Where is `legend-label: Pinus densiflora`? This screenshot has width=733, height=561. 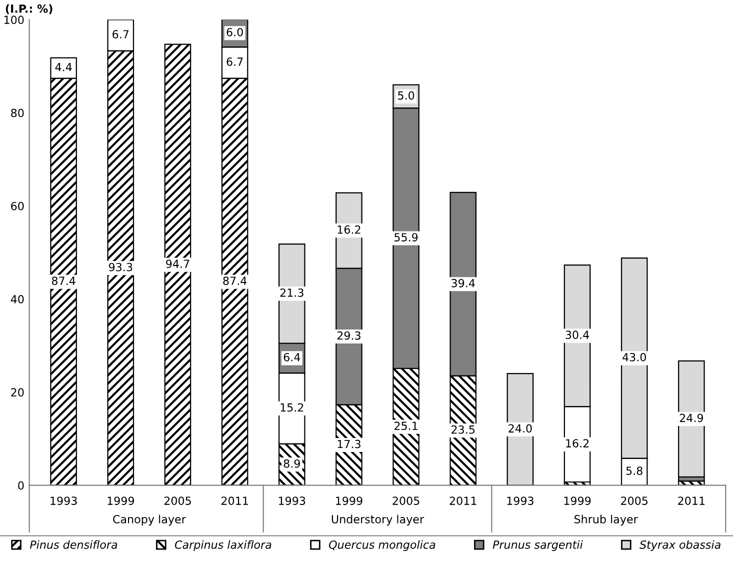 legend-label: Pinus densiflora is located at coordinates (74, 544).